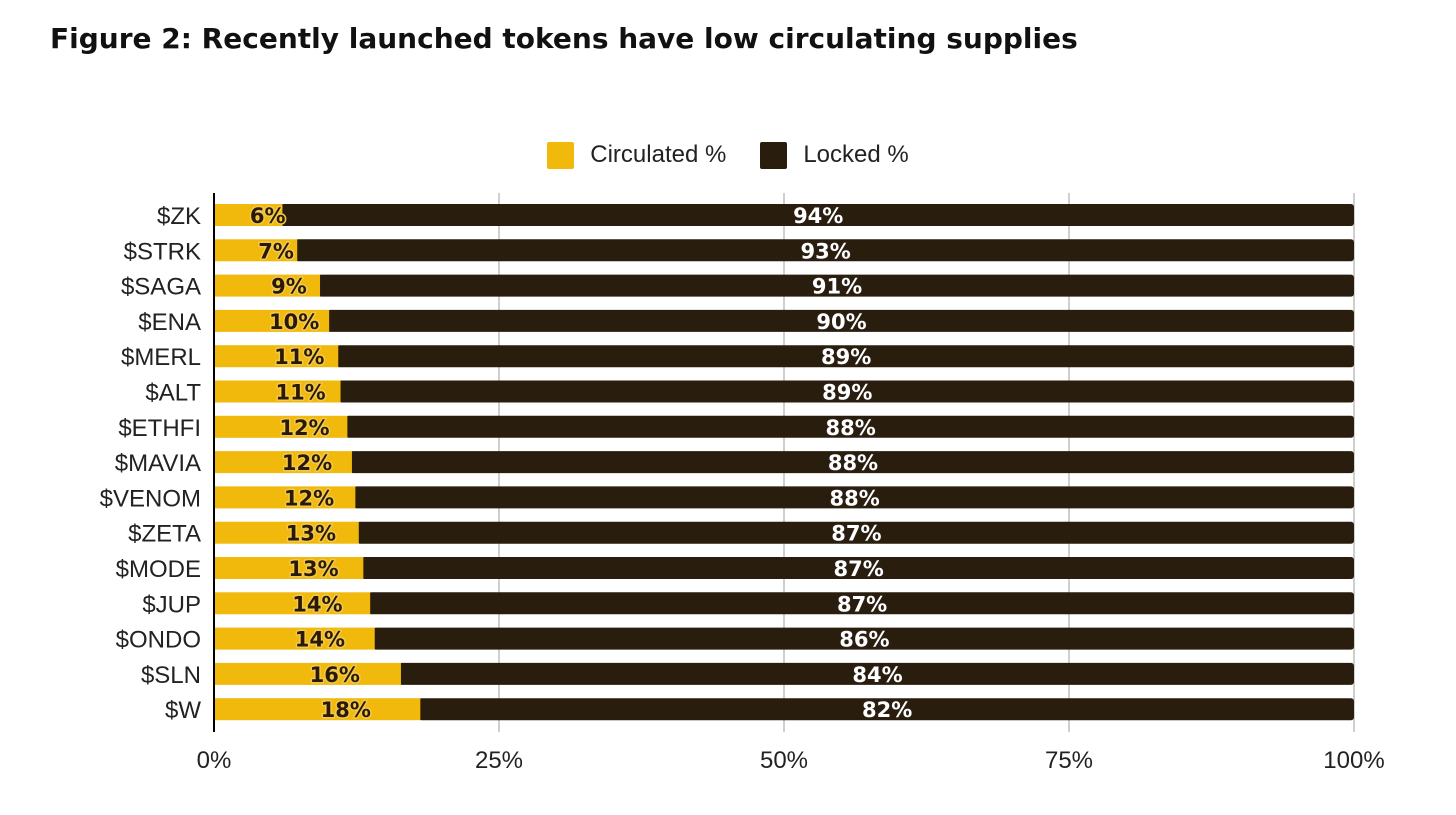 Image resolution: width=1456 pixels, height=815 pixels. I want to click on category-label: $MAVIA, so click(158, 463).